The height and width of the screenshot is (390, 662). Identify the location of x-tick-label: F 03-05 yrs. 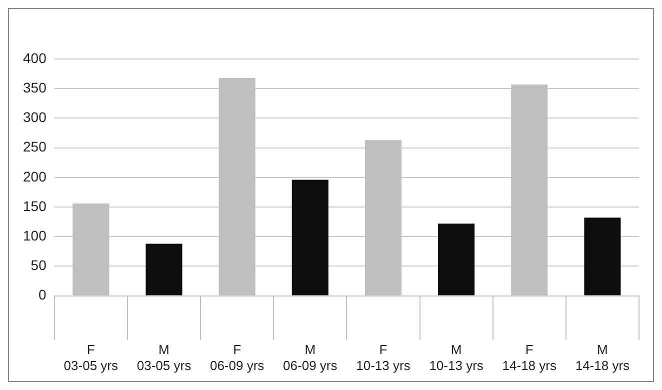
(91, 357).